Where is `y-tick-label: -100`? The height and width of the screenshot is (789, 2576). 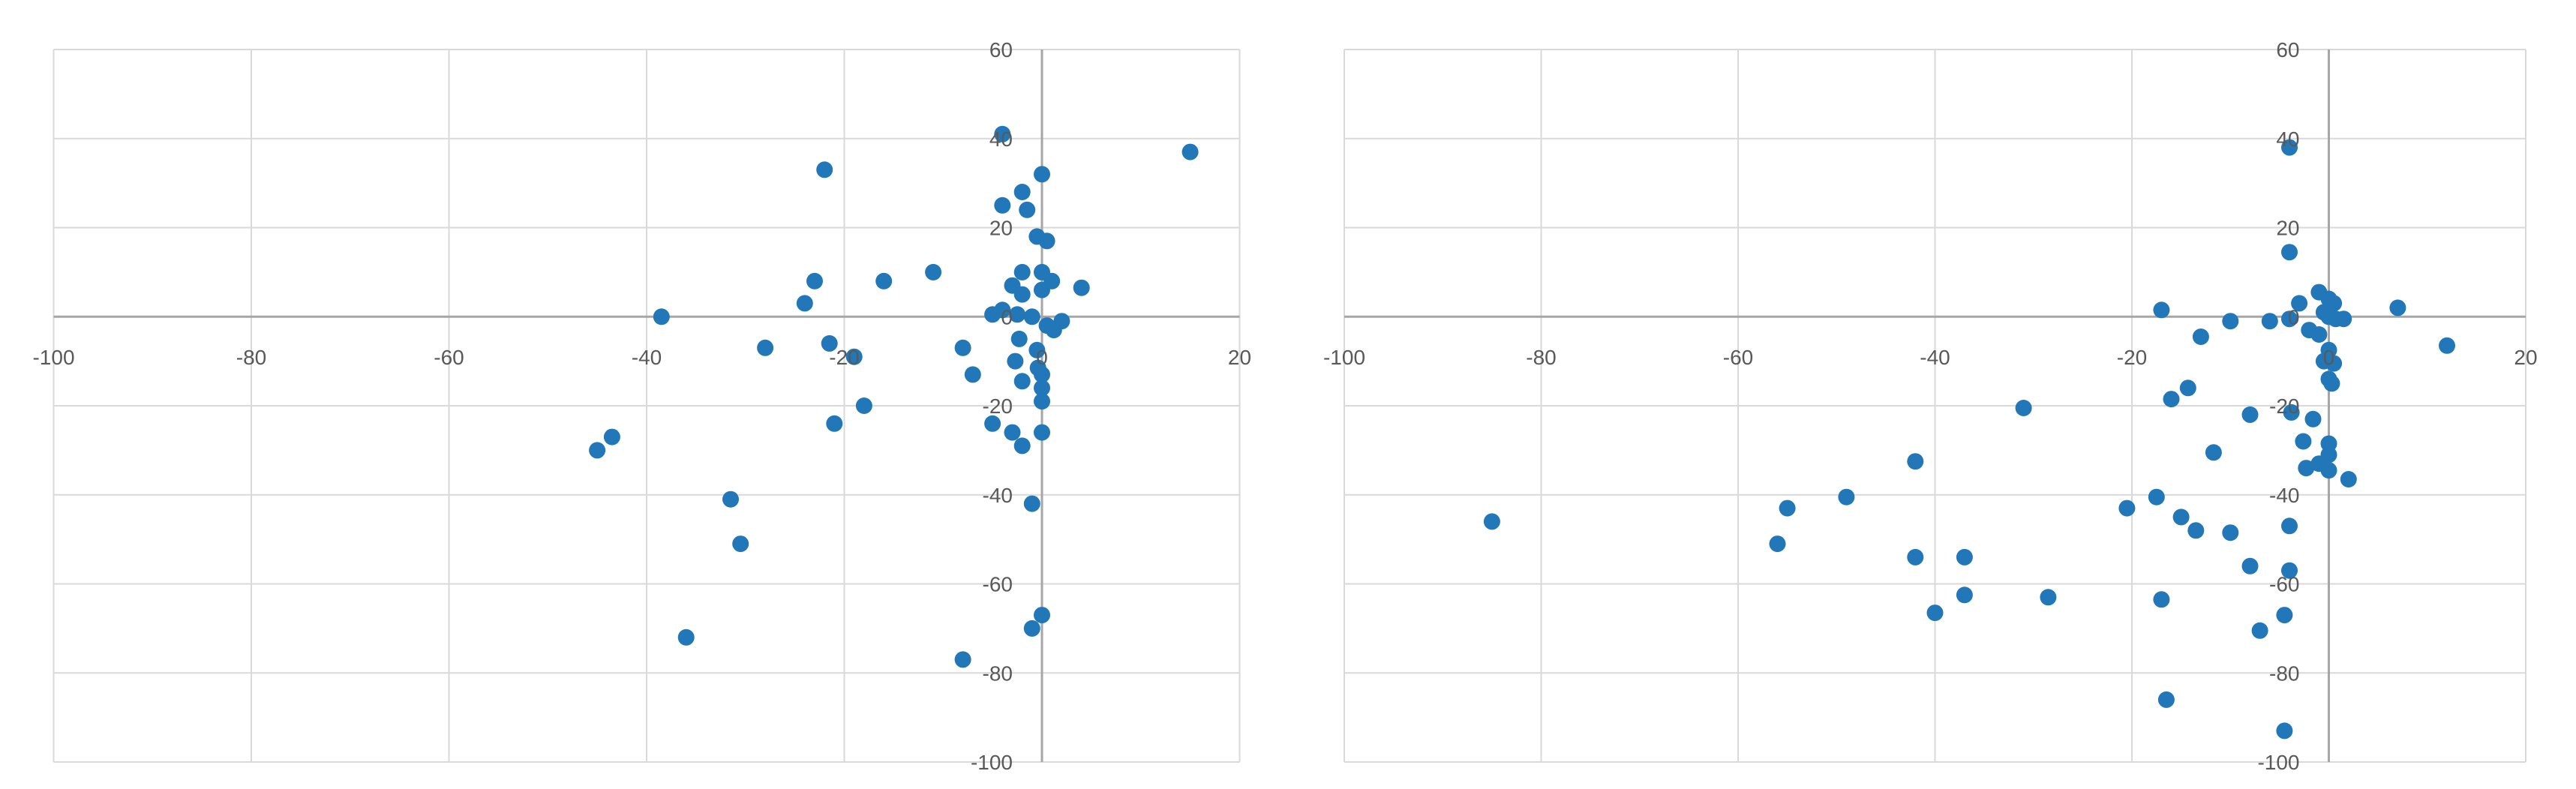 y-tick-label: -100 is located at coordinates (2278, 762).